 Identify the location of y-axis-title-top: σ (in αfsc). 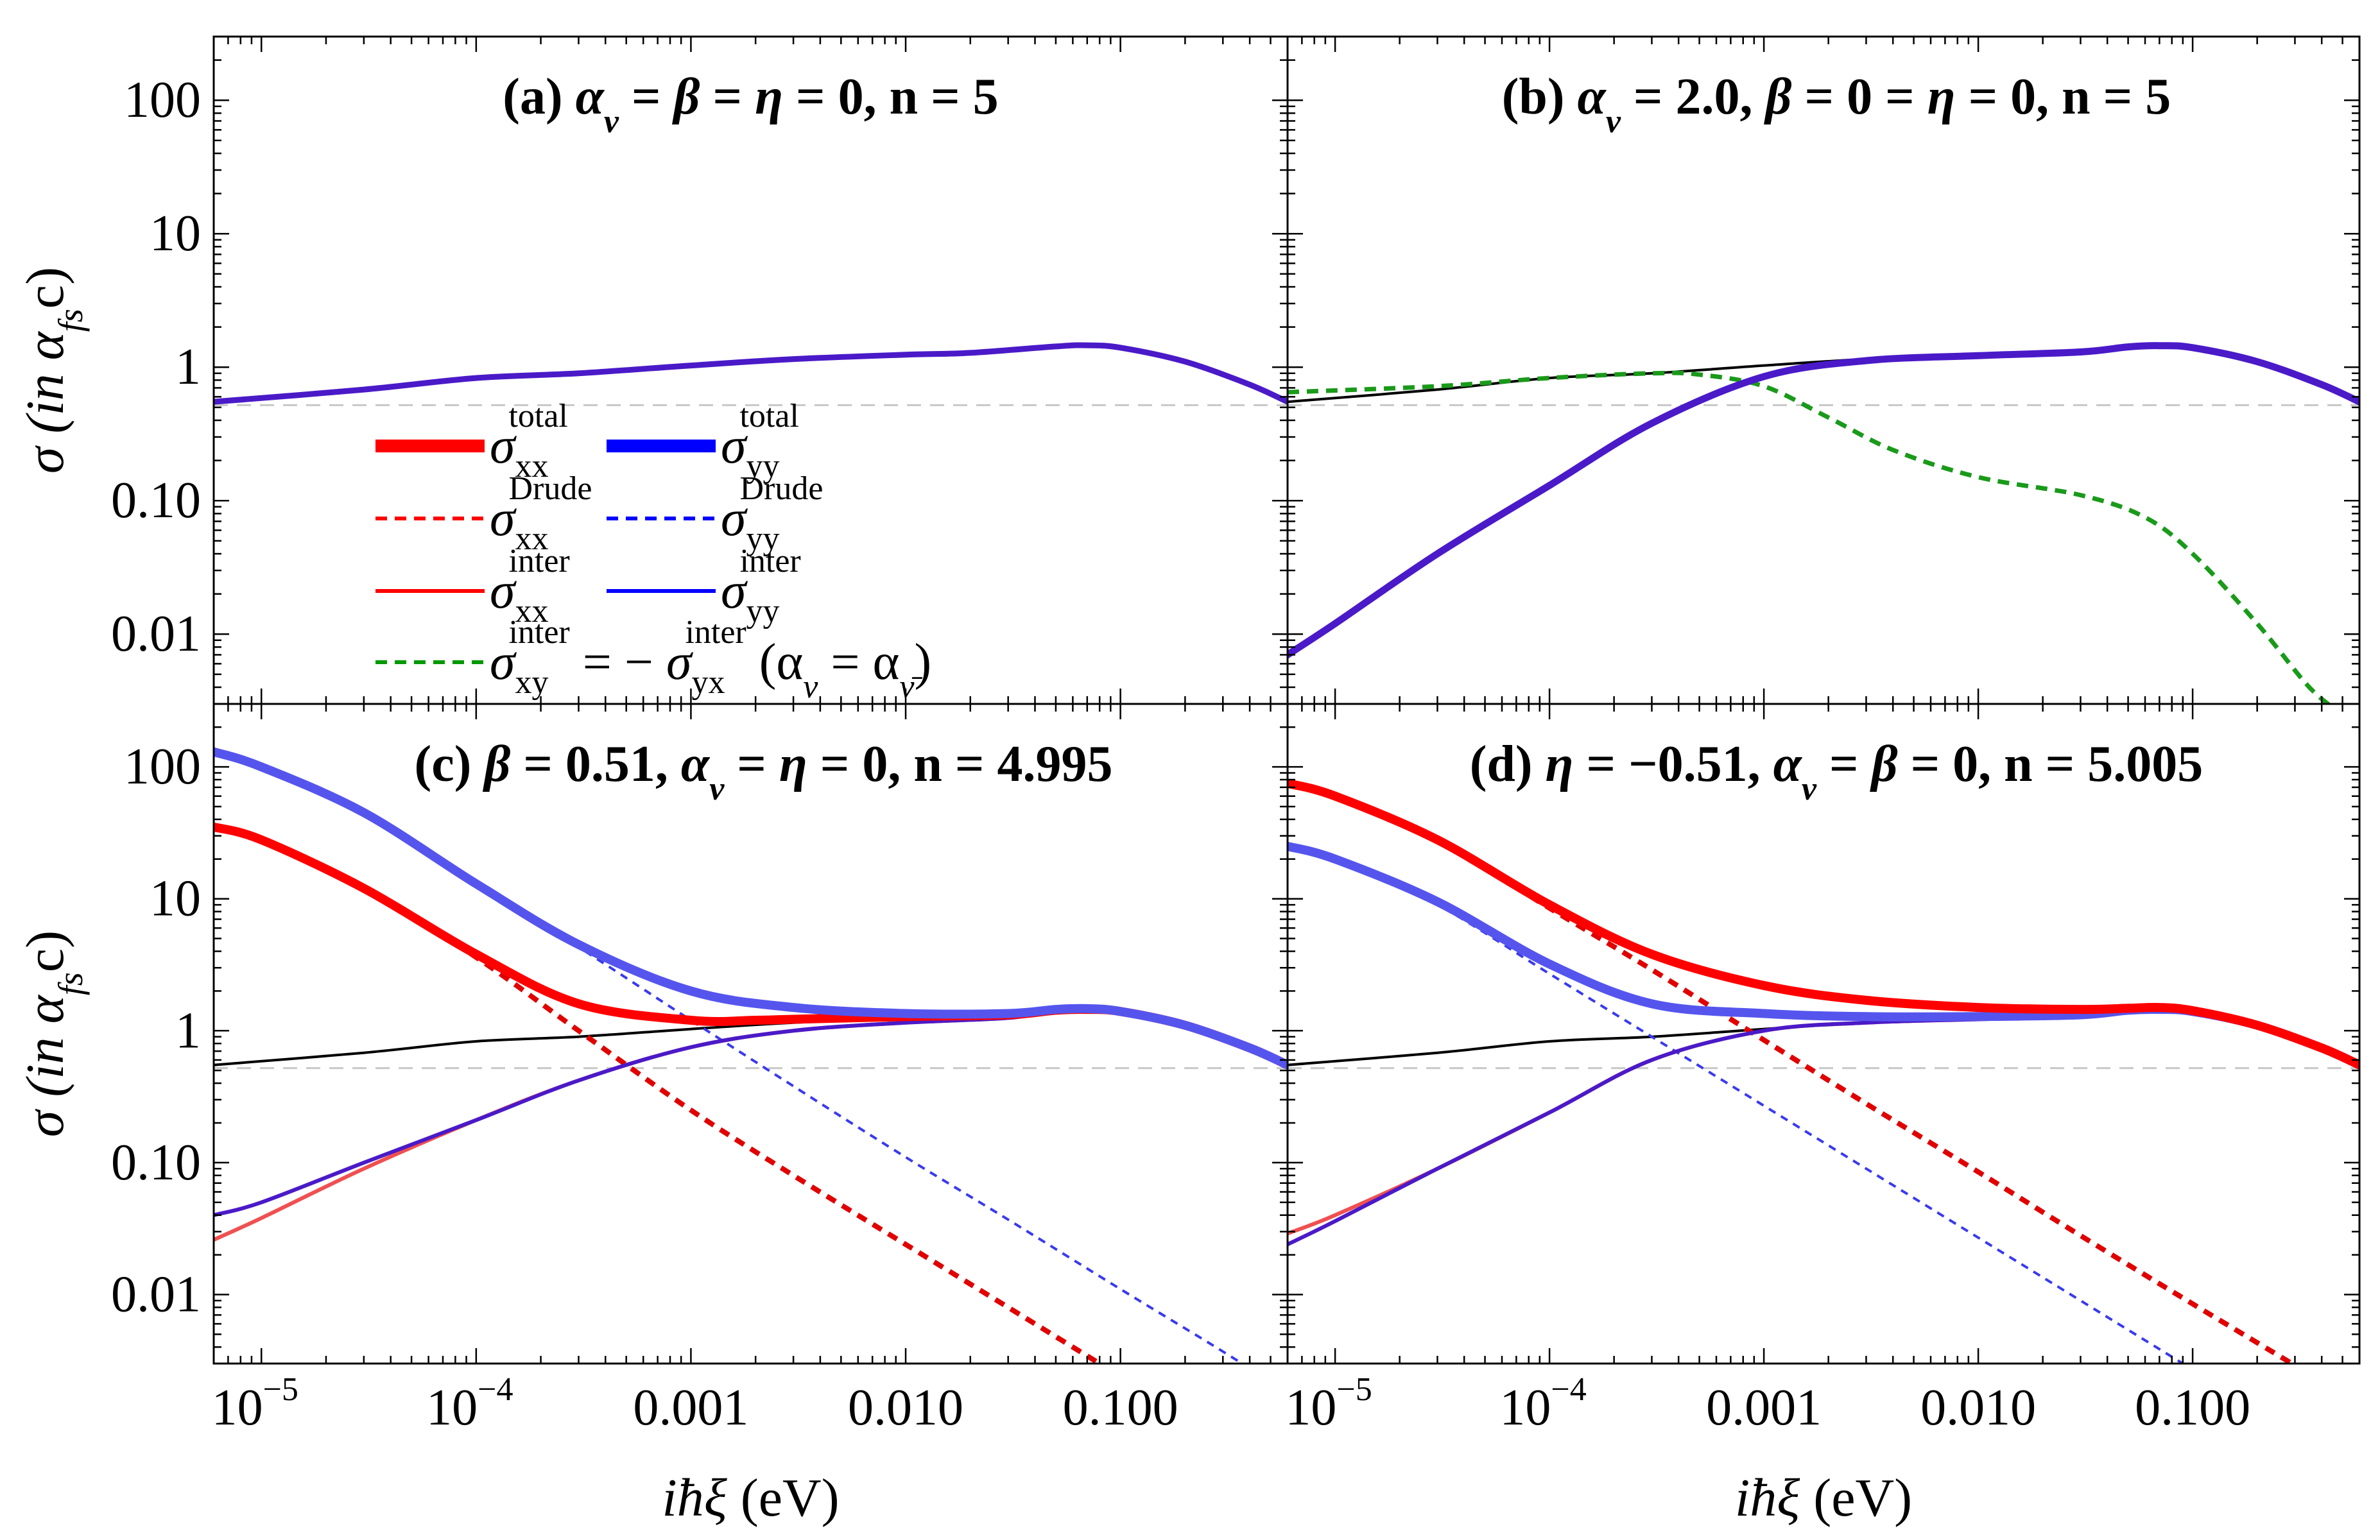
(52, 370).